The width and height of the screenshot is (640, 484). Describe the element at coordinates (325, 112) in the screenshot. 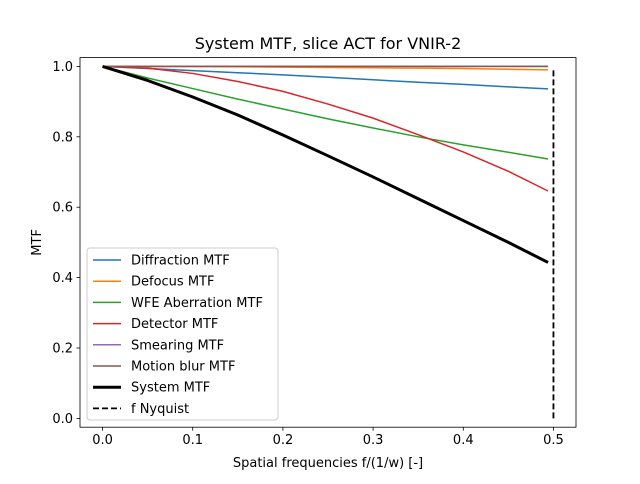

I see `series-line-wfe-aberration-mtf` at that location.